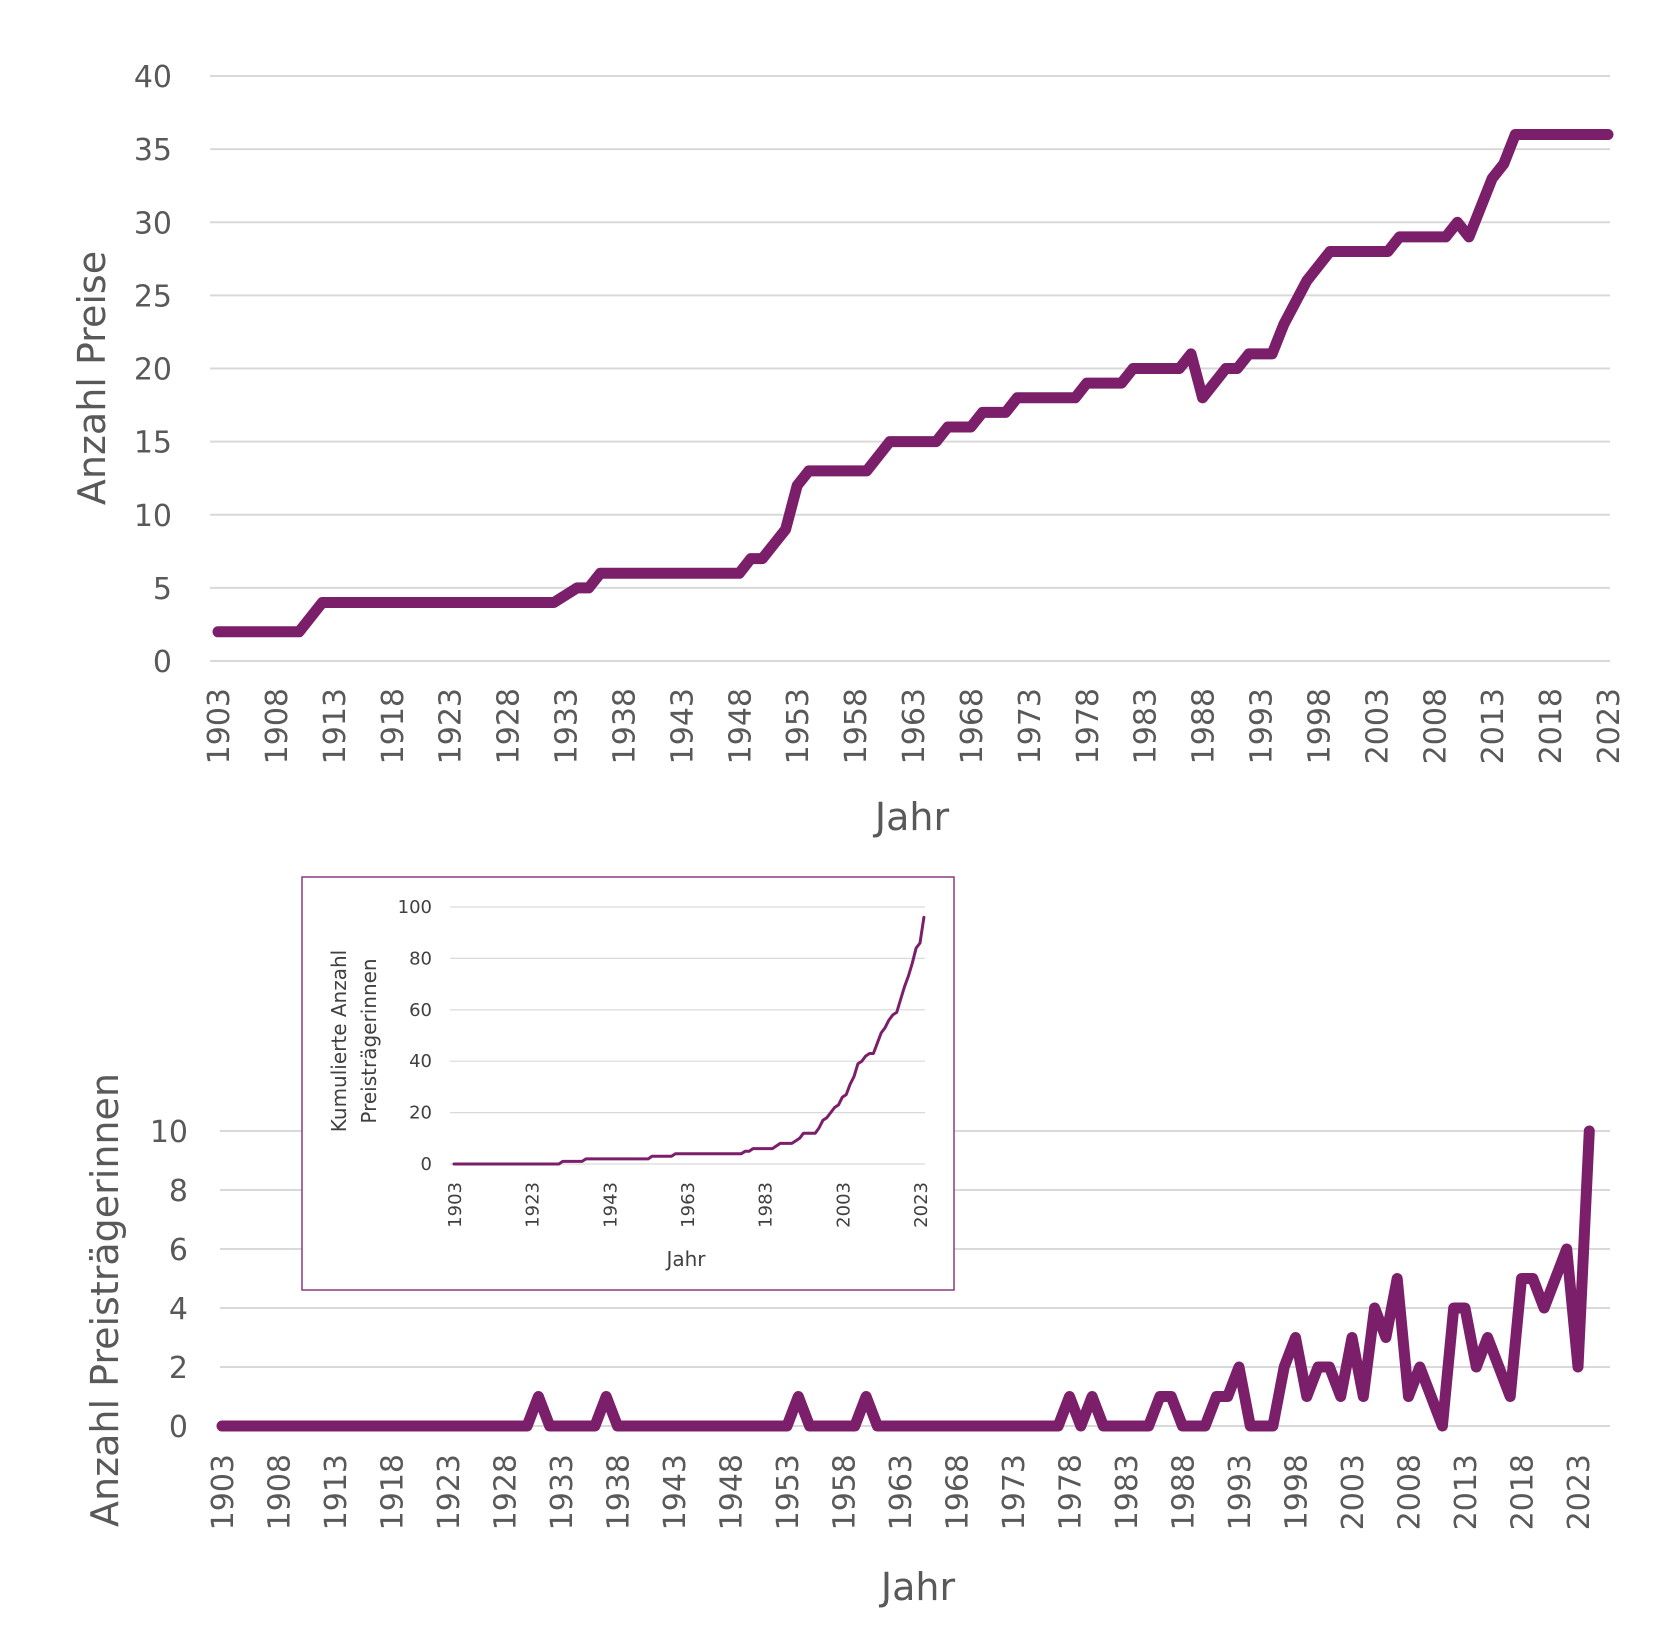  Describe the element at coordinates (178, 1309) in the screenshot. I see `y-tick-label: 4` at that location.